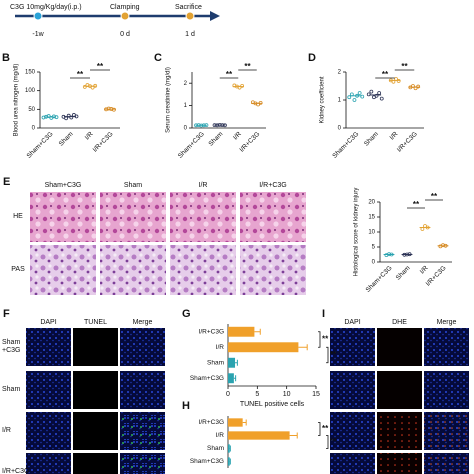 This screenshot has width=474, height=474. I want to click on event-label: Clamping, so click(125, 7).